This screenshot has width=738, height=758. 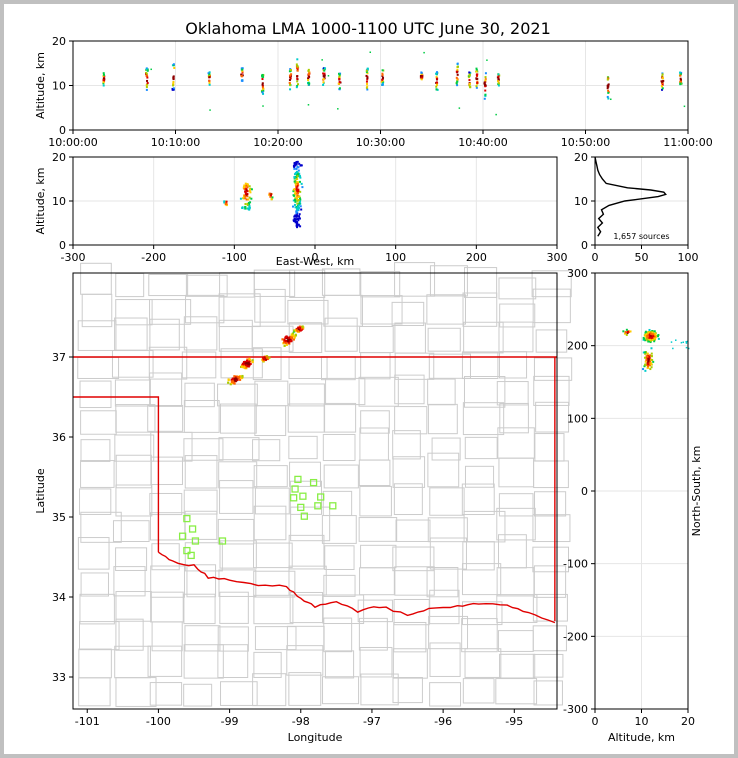 What do you see at coordinates (641, 491) in the screenshot?
I see `altitude-ns-border` at bounding box center [641, 491].